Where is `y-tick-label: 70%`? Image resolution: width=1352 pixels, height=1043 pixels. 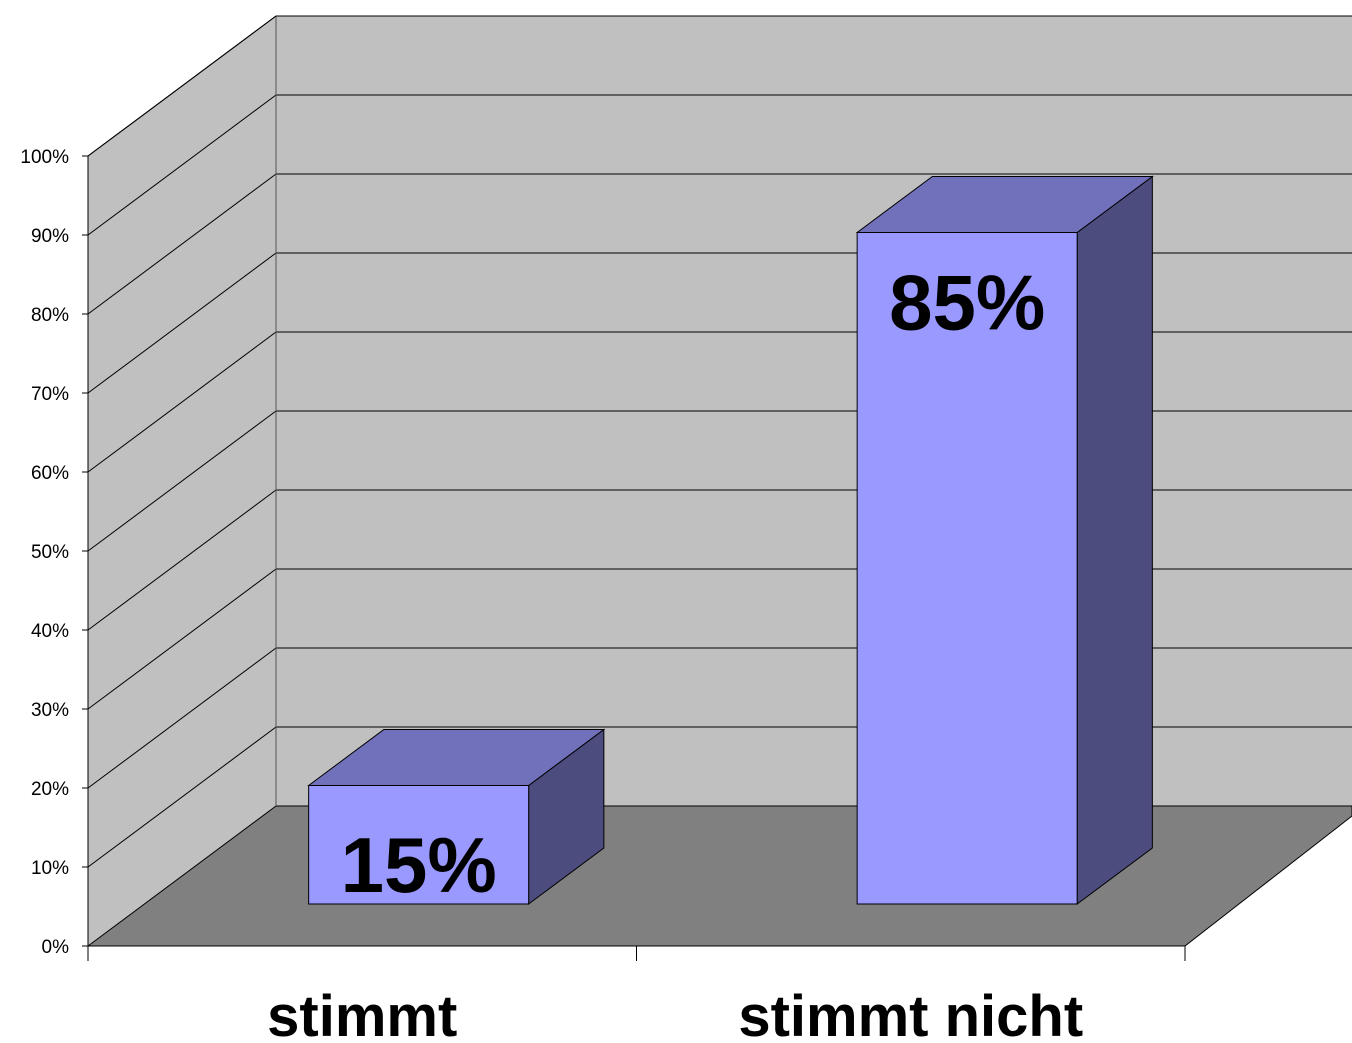 y-tick-label: 70% is located at coordinates (50, 394).